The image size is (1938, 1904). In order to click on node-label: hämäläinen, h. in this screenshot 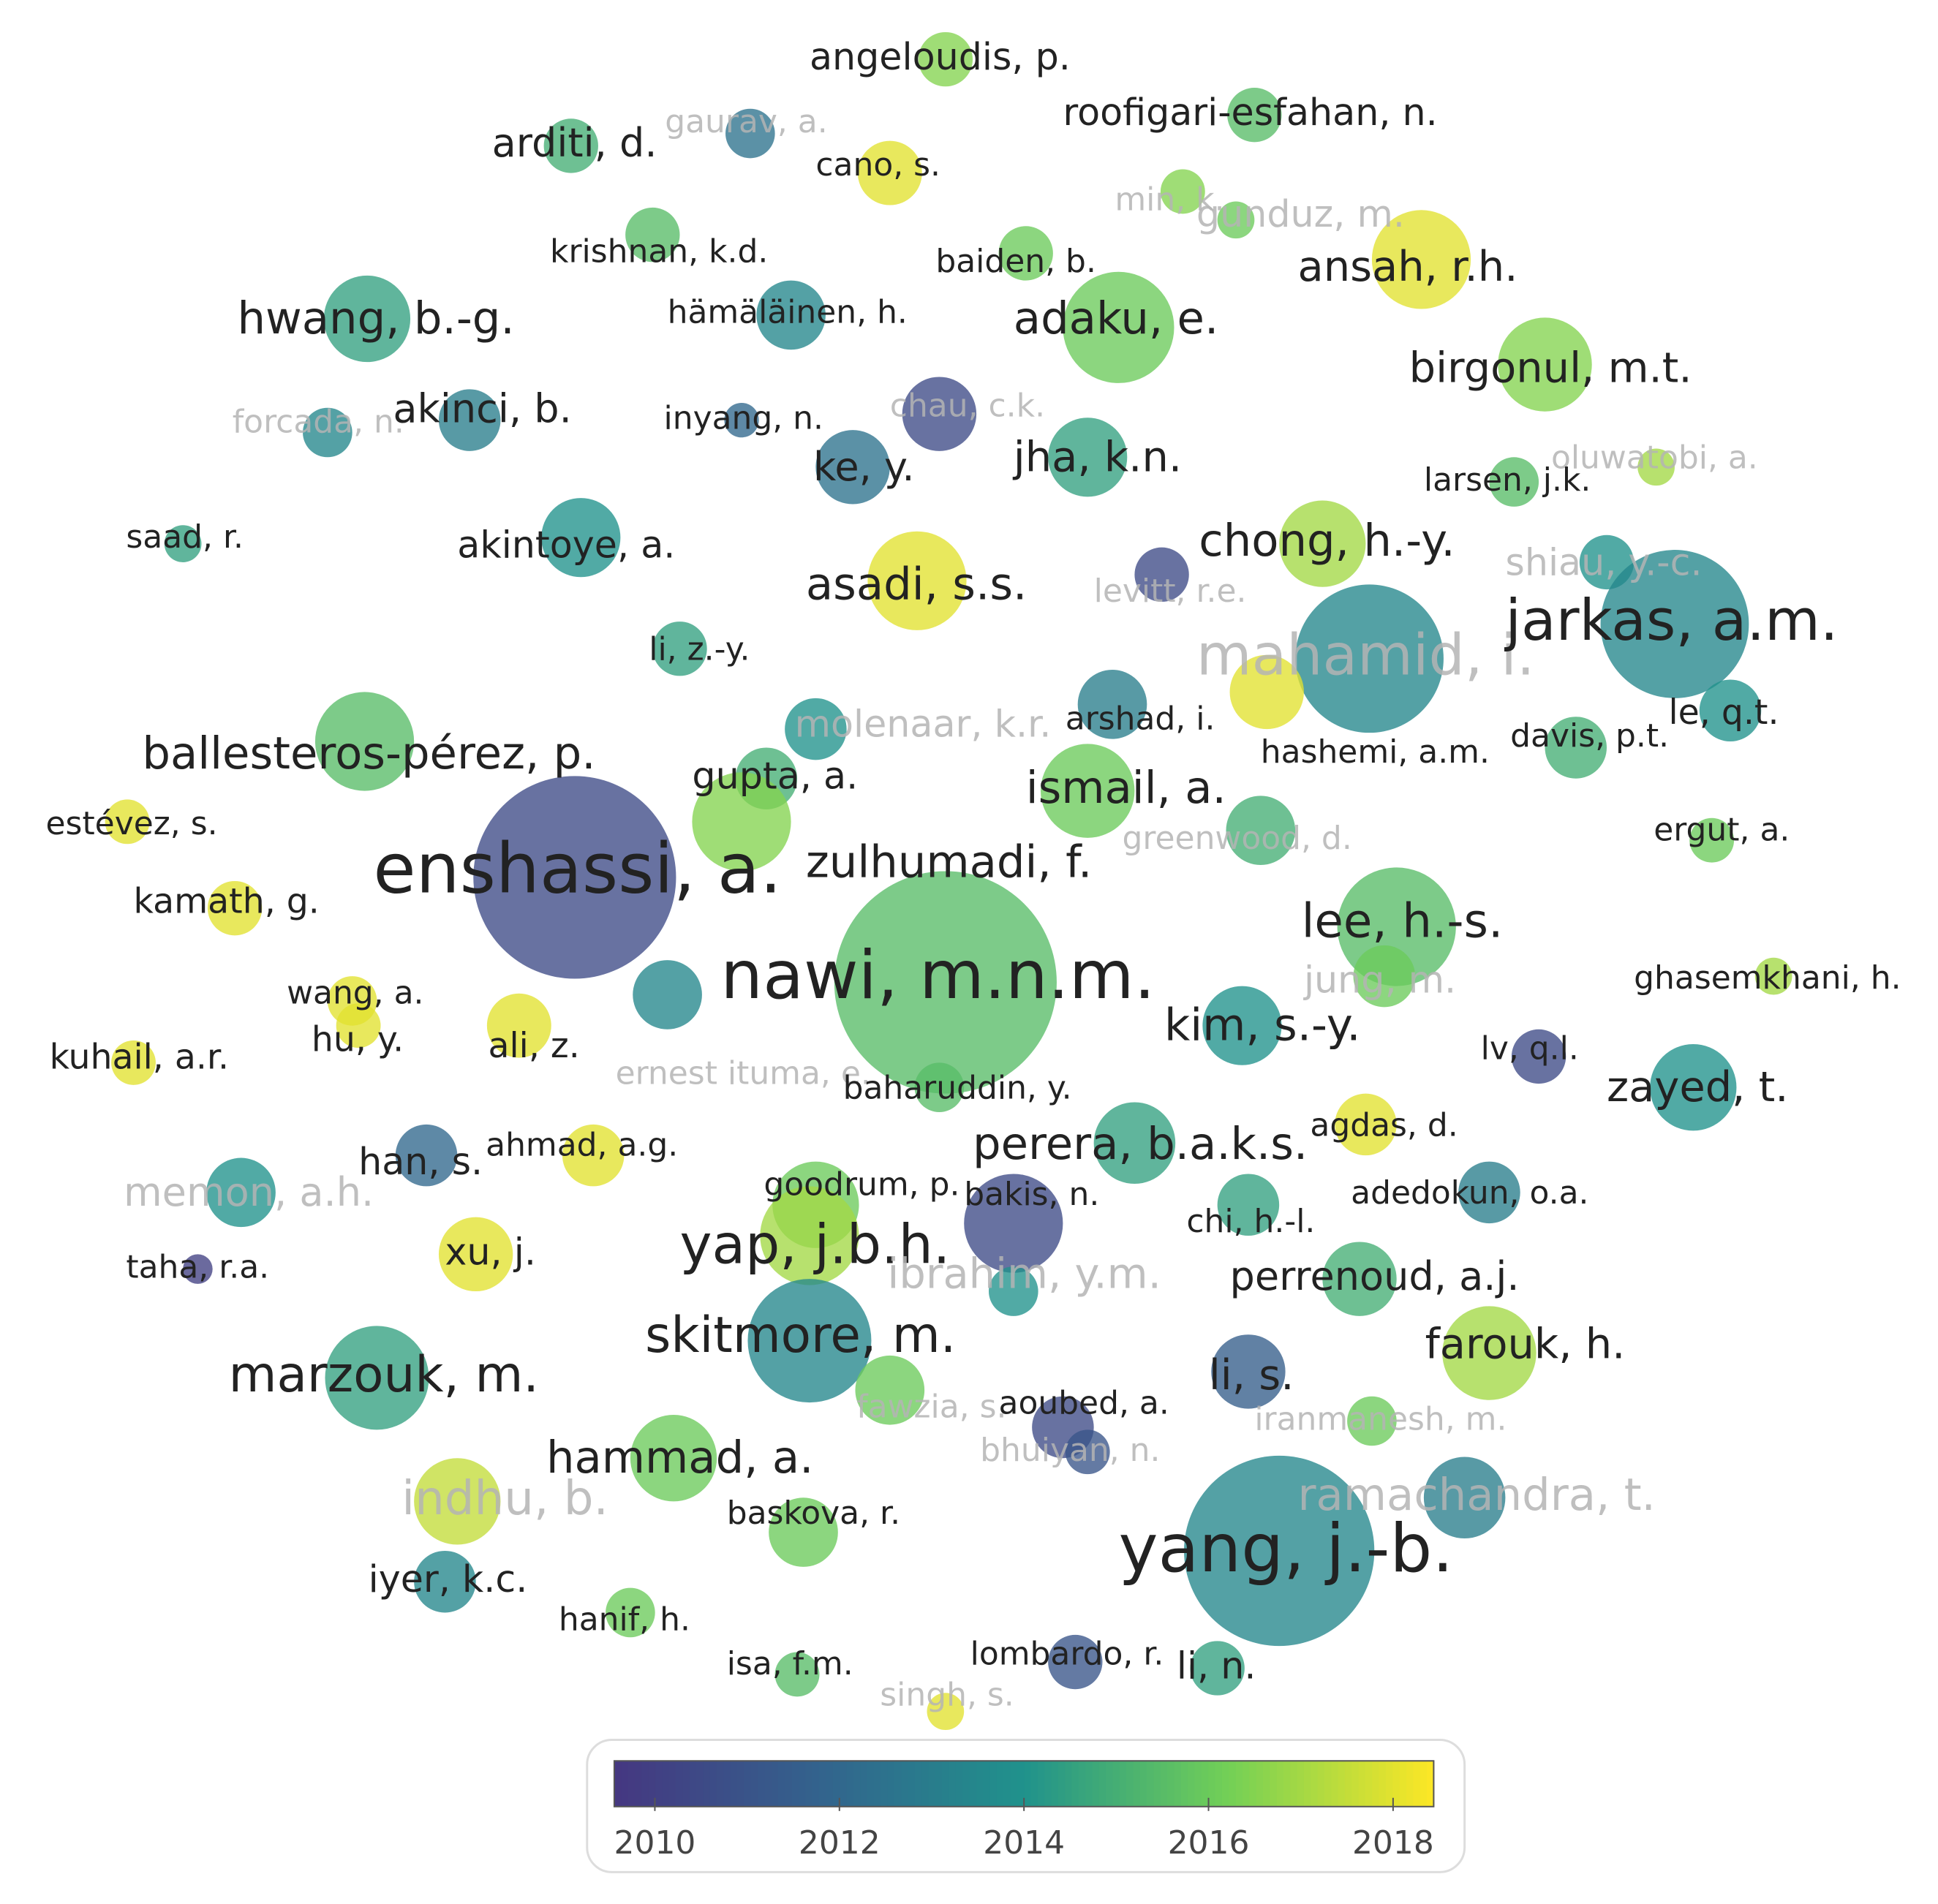, I will do `click(788, 311)`.